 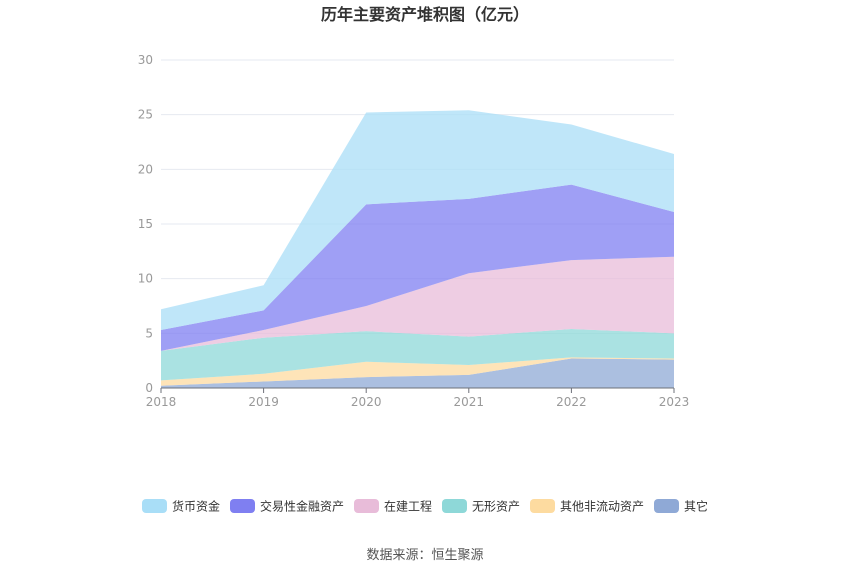 What do you see at coordinates (425, 14) in the screenshot?
I see `chart-title: 历年主要资产堆积图（亿元）` at bounding box center [425, 14].